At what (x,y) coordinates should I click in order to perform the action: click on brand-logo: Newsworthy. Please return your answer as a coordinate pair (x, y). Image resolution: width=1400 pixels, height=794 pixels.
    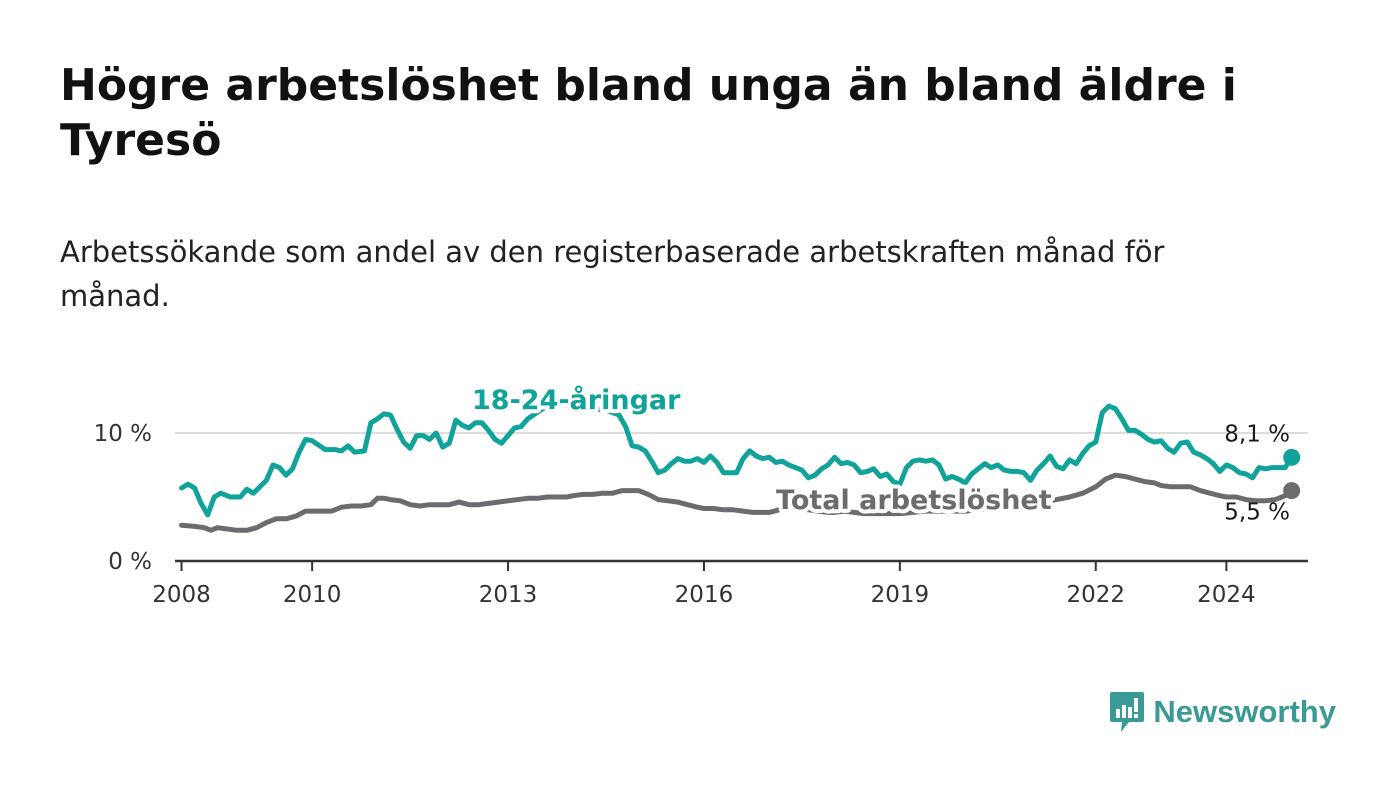
    Looking at the image, I should click on (1222, 712).